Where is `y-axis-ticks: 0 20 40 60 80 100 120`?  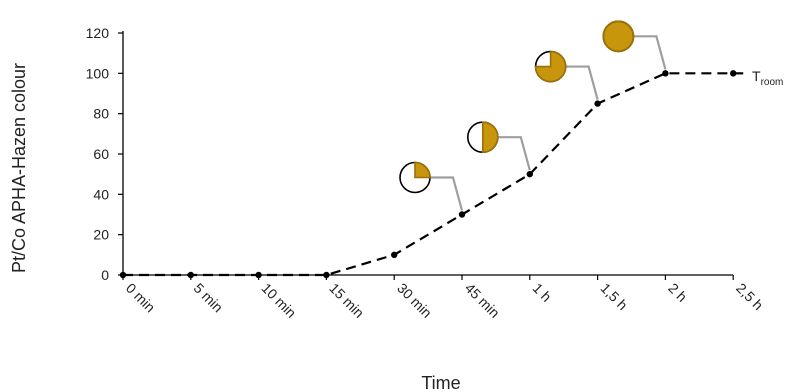
y-axis-ticks: 0 20 40 60 80 100 120 is located at coordinates (104, 154).